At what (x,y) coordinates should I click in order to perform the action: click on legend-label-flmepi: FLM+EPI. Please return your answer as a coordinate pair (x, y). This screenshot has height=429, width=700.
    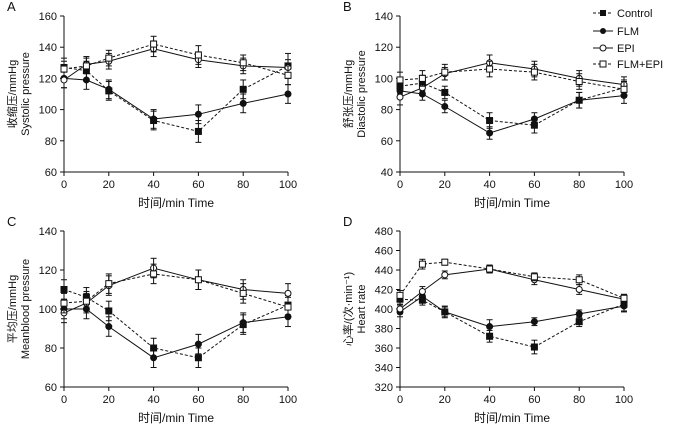
    Looking at the image, I should click on (640, 65).